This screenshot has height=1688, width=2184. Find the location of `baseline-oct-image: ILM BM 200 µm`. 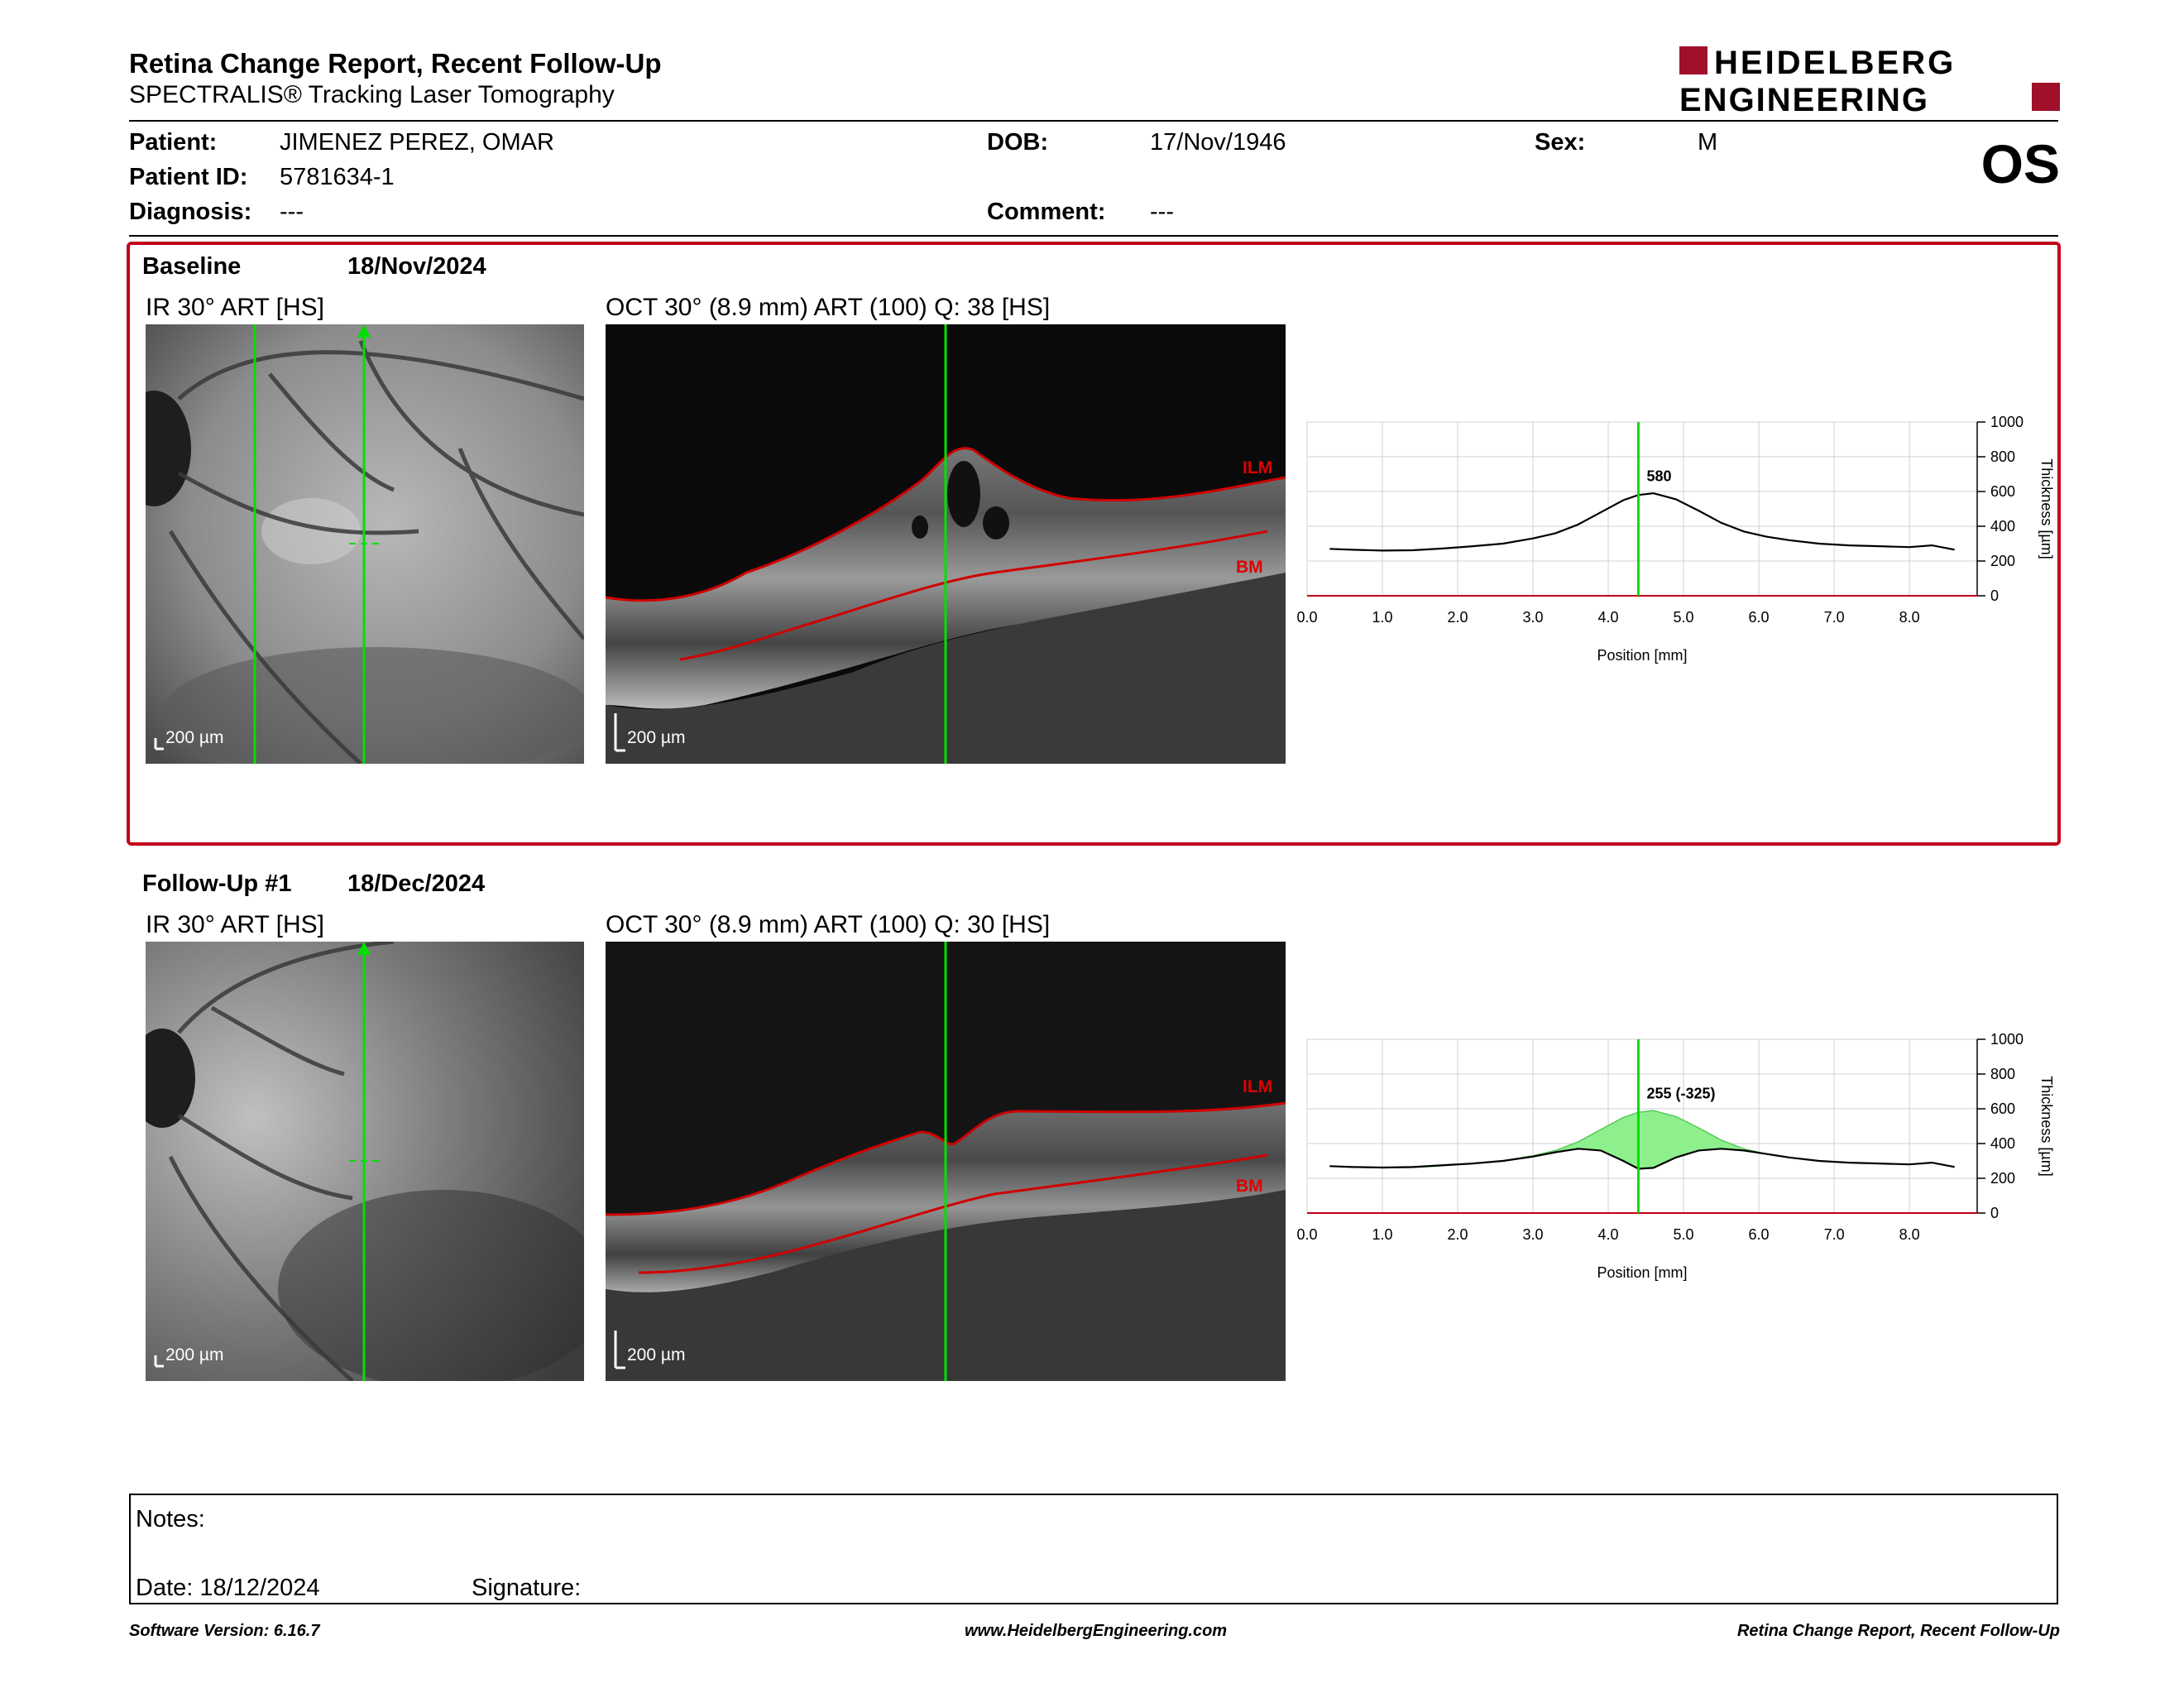

baseline-oct-image: ILM BM 200 µm is located at coordinates (946, 544).